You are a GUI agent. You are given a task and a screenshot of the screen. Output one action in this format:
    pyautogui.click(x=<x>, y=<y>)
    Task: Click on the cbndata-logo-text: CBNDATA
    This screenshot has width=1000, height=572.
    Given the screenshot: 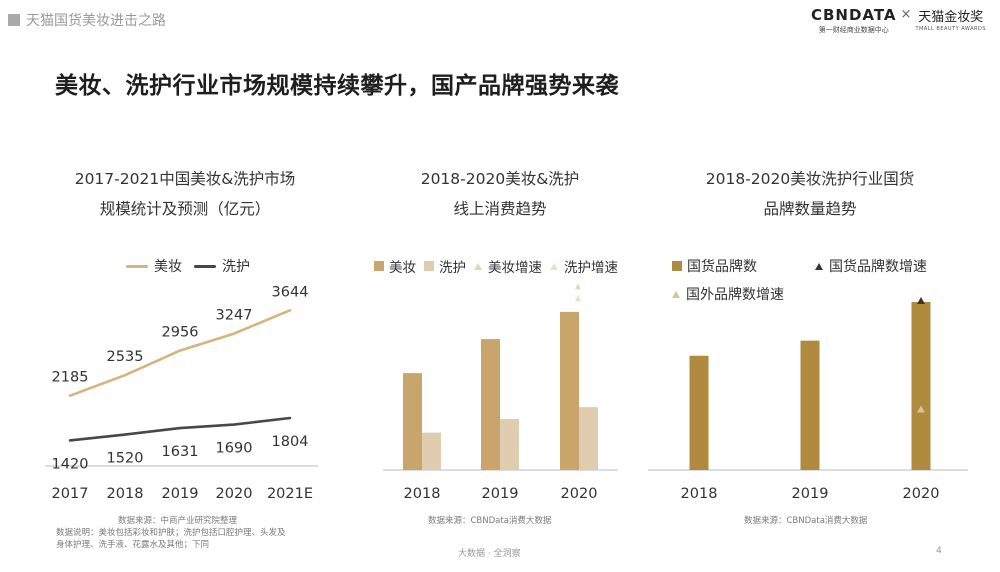 What is the action you would take?
    pyautogui.click(x=853, y=15)
    